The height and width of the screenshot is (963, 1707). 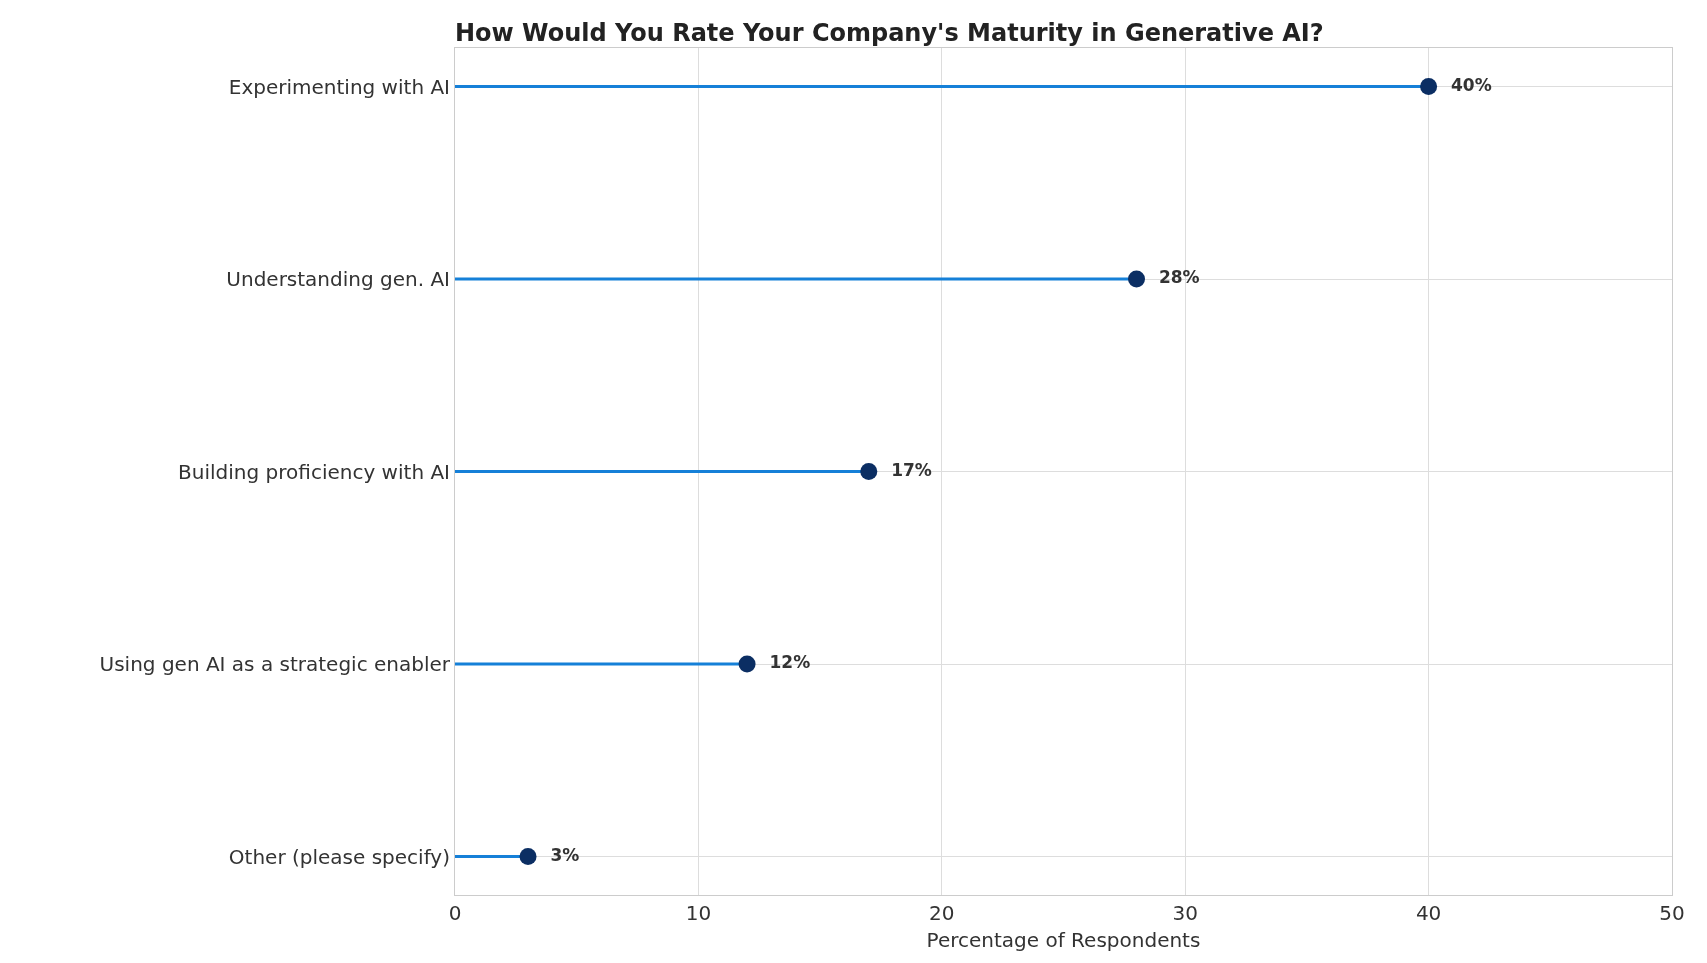 I want to click on y-tick-label: Experimenting with AI, so click(x=339, y=86).